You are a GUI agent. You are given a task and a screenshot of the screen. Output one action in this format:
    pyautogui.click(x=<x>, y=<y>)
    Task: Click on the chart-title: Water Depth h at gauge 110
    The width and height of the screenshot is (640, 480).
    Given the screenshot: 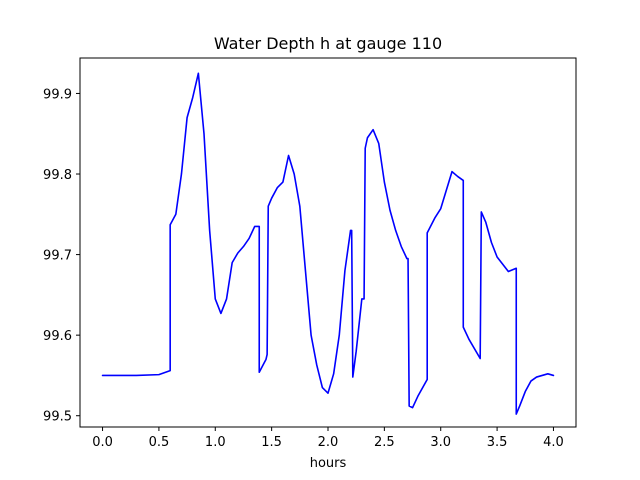 What is the action you would take?
    pyautogui.click(x=328, y=43)
    